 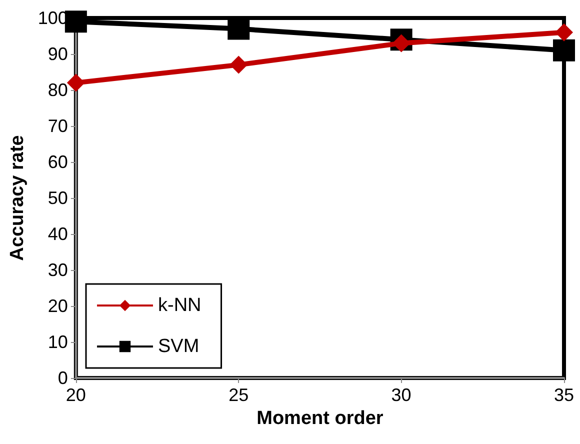 I want to click on legend-label: SVM, so click(x=179, y=346).